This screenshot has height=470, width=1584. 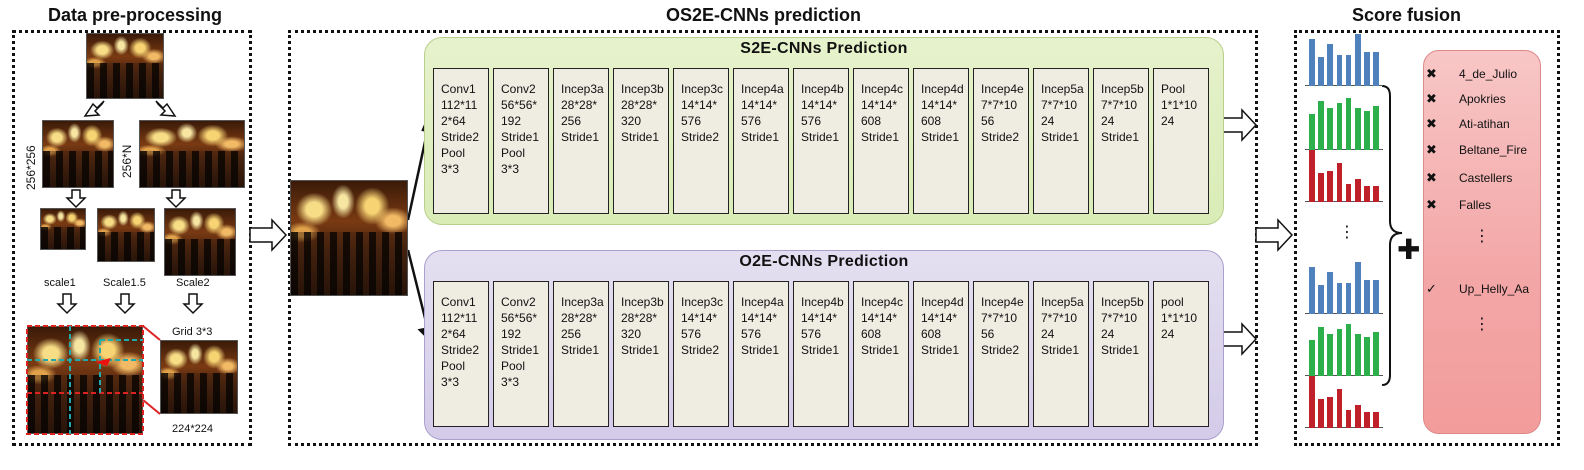 What do you see at coordinates (821, 354) in the screenshot?
I see `o2e-layer-7: Incep4b 14*14* 576 Stride1` at bounding box center [821, 354].